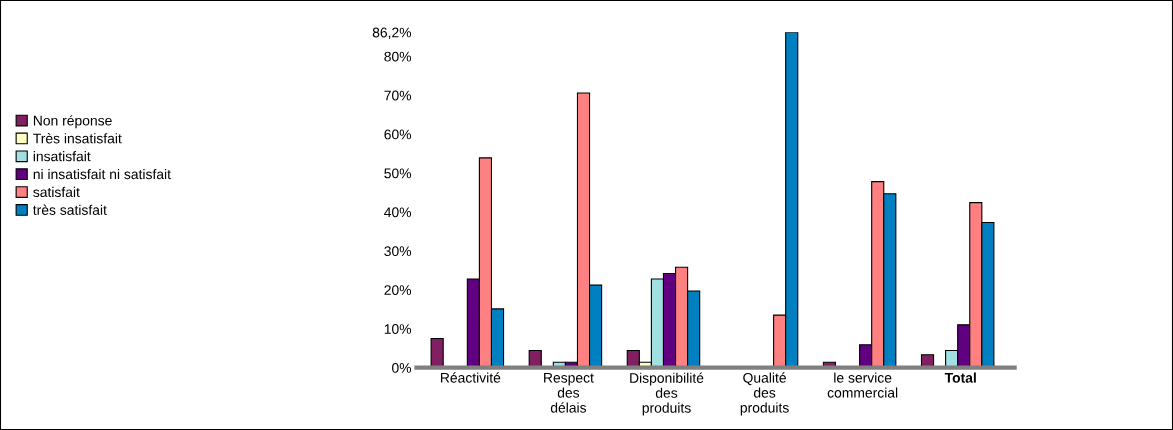 The width and height of the screenshot is (1173, 430). What do you see at coordinates (569, 393) in the screenshot?
I see `x-tick-label: Respect des délais` at bounding box center [569, 393].